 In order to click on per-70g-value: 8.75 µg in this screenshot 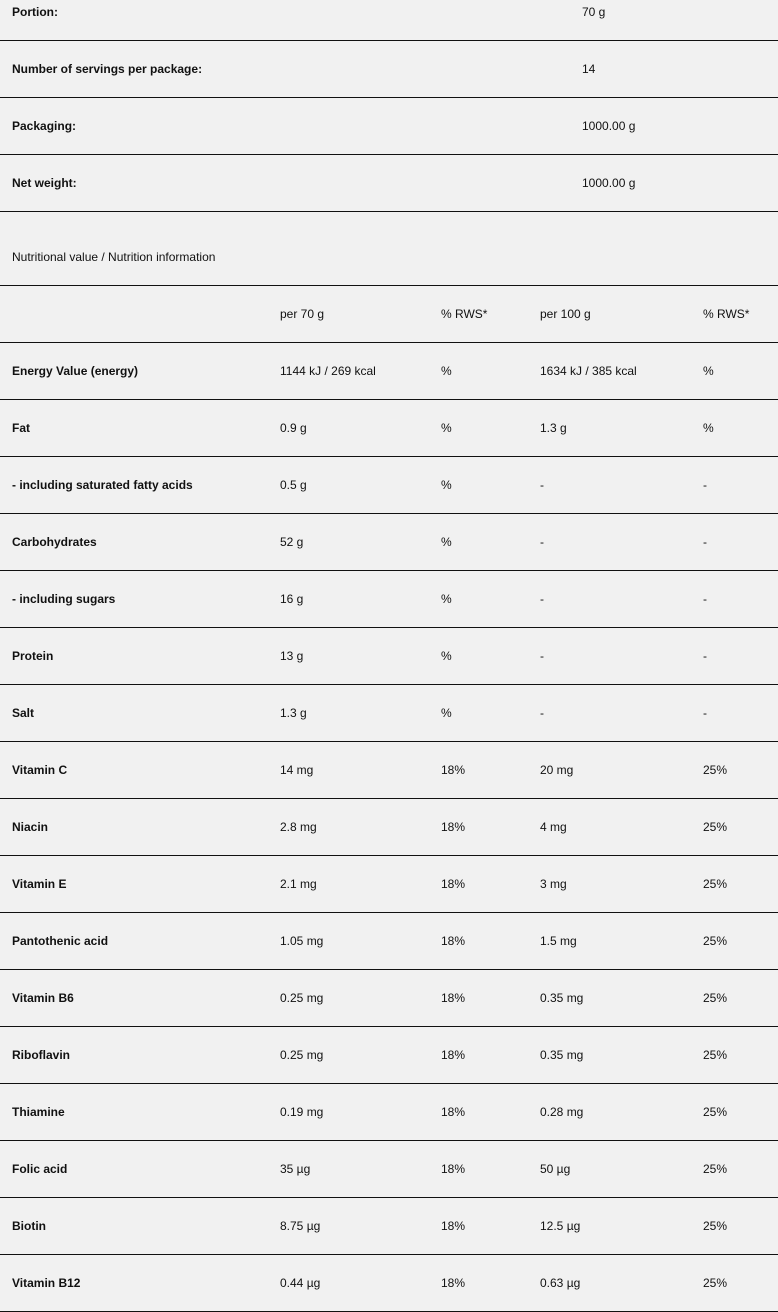, I will do `click(300, 1226)`.